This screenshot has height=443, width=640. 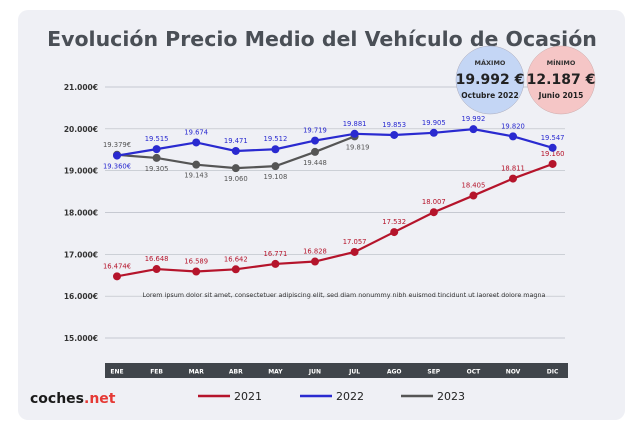 What do you see at coordinates (197, 372) in the screenshot?
I see `x-tick-label: MAR` at bounding box center [197, 372].